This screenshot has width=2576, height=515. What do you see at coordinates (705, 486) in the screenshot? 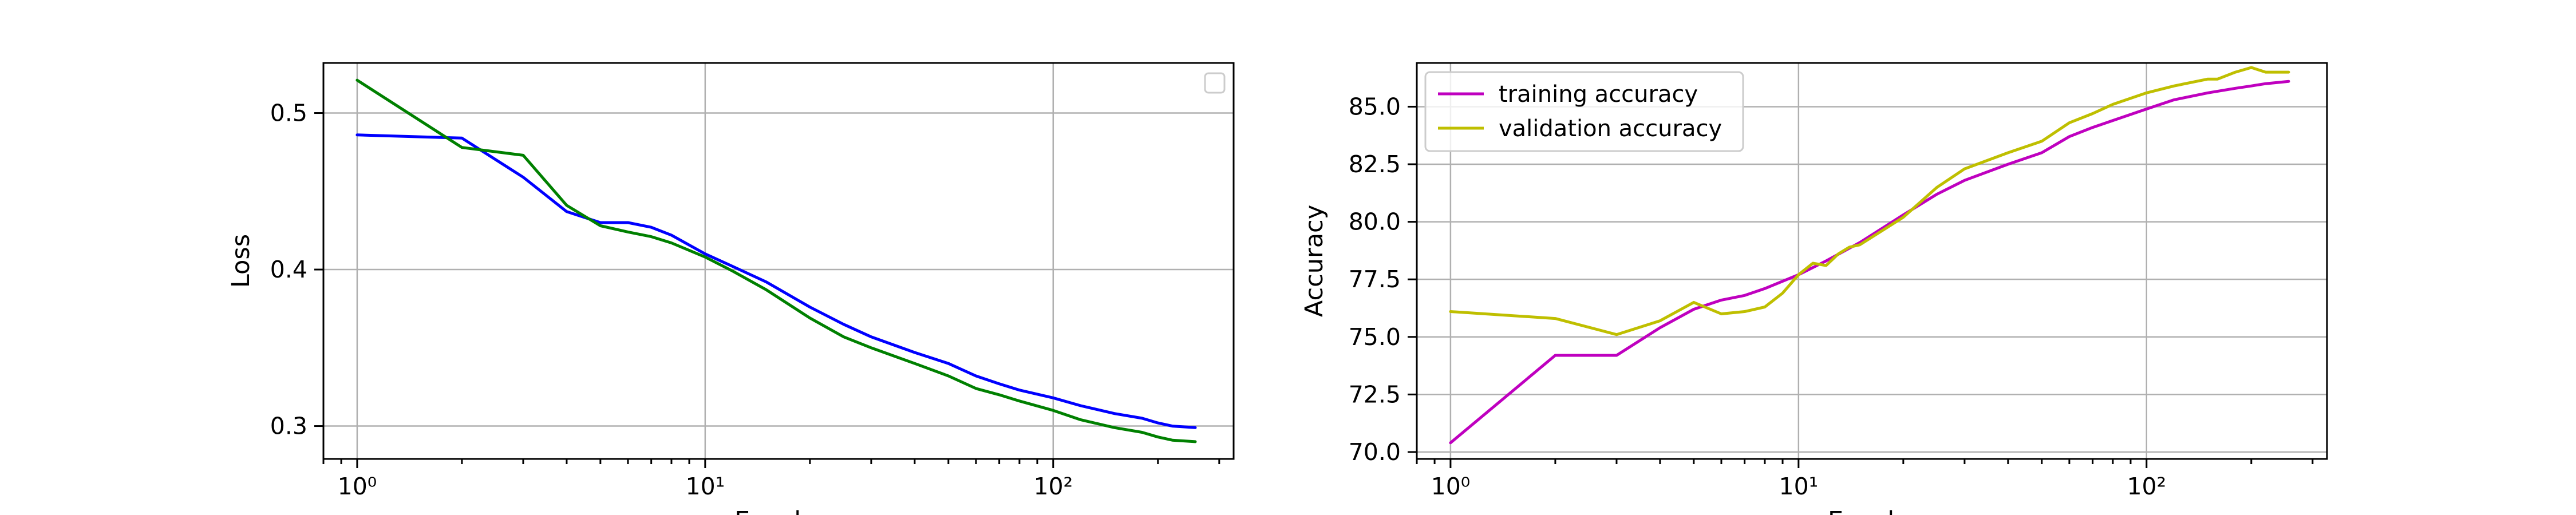
I see `chart1-x-tick-label: 10¹` at bounding box center [705, 486].